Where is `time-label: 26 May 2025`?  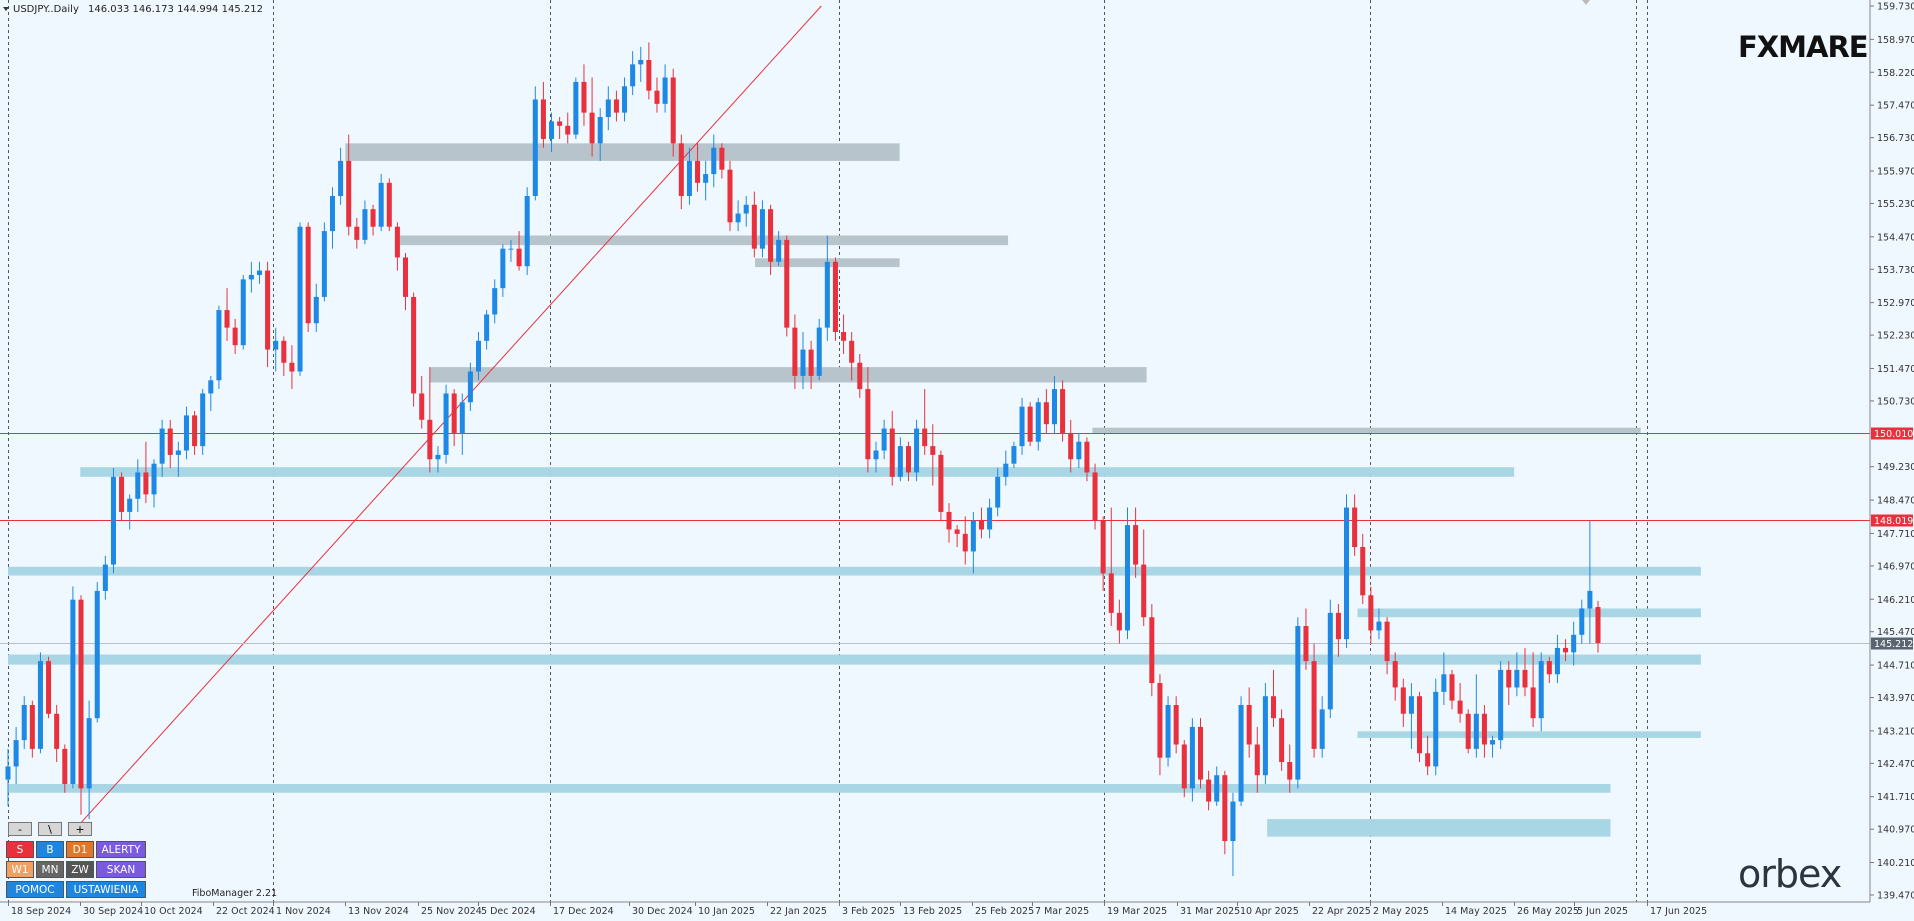
time-label: 26 May 2025 is located at coordinates (1548, 911).